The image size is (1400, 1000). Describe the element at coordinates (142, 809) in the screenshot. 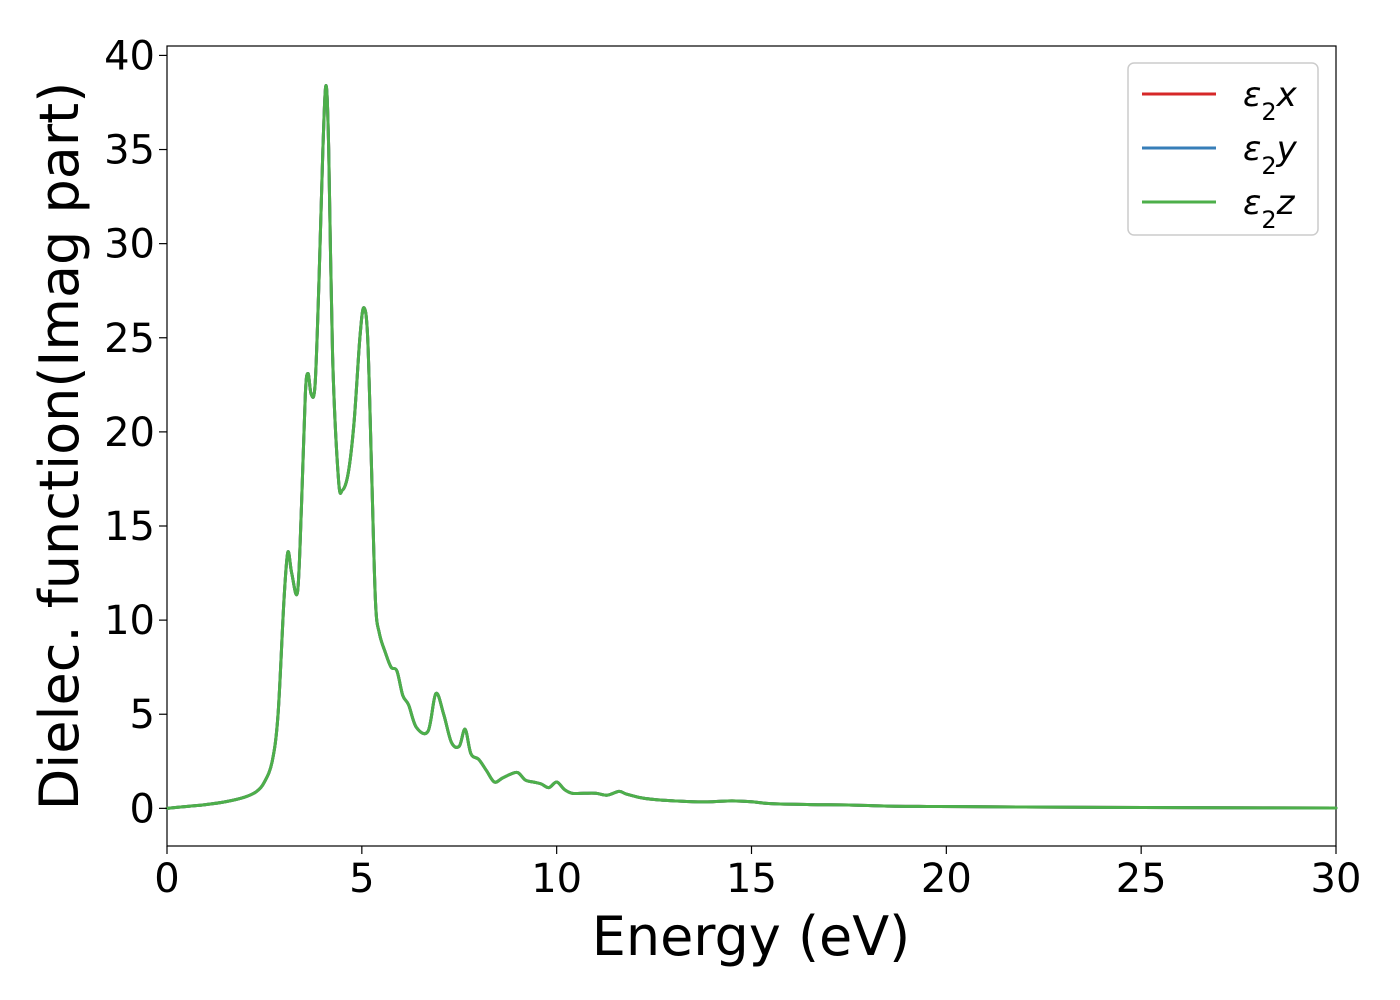

I see `y-tick-label: 0` at that location.